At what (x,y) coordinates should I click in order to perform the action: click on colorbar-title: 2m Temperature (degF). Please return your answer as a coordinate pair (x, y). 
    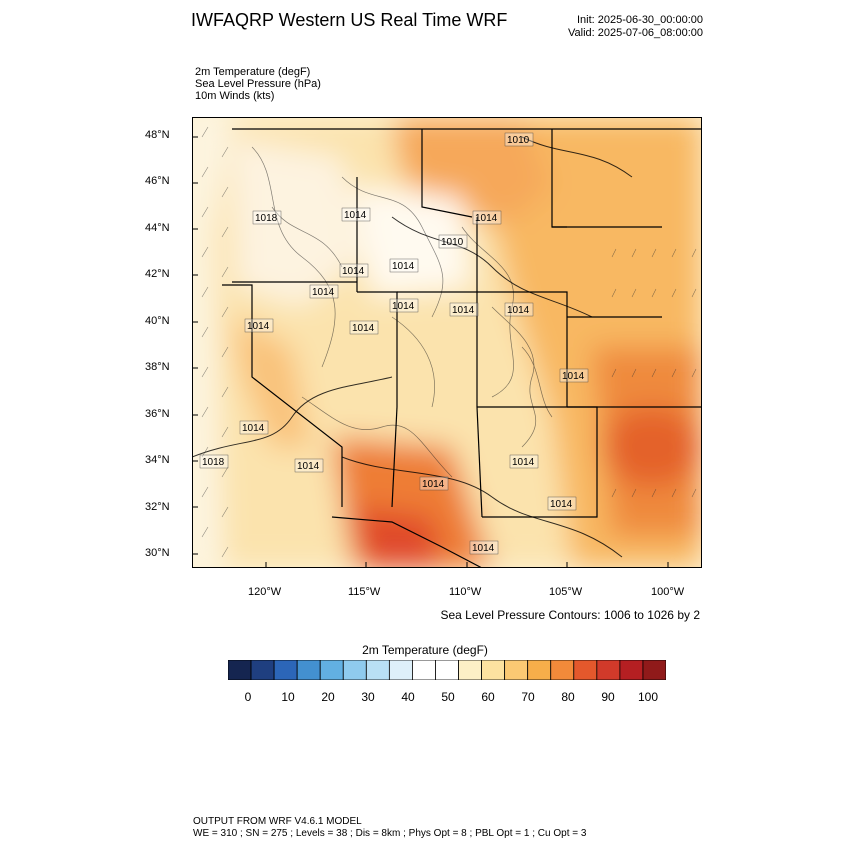
    Looking at the image, I should click on (425, 650).